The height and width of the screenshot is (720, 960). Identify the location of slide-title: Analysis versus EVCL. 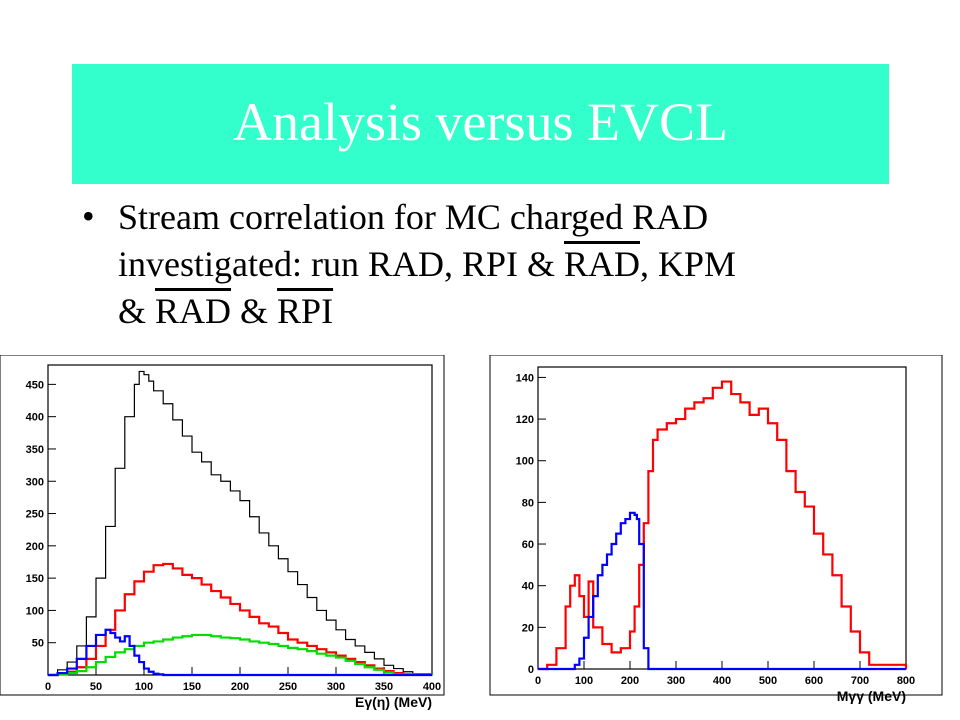
(480, 122).